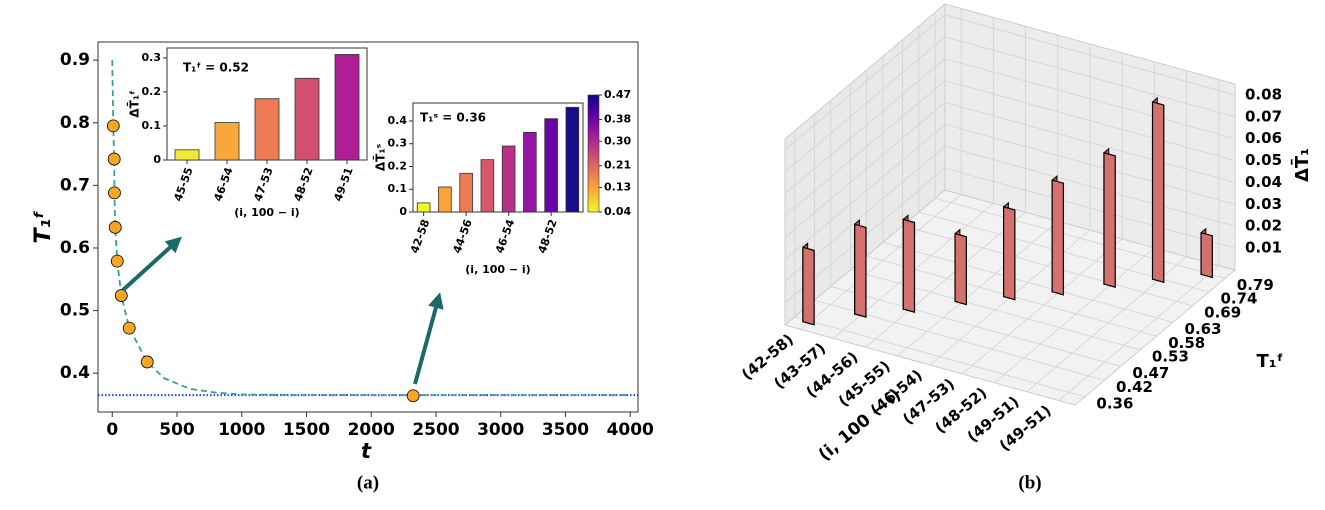  What do you see at coordinates (1255, 285) in the screenshot?
I see `y-tick-label: 0.79` at bounding box center [1255, 285].